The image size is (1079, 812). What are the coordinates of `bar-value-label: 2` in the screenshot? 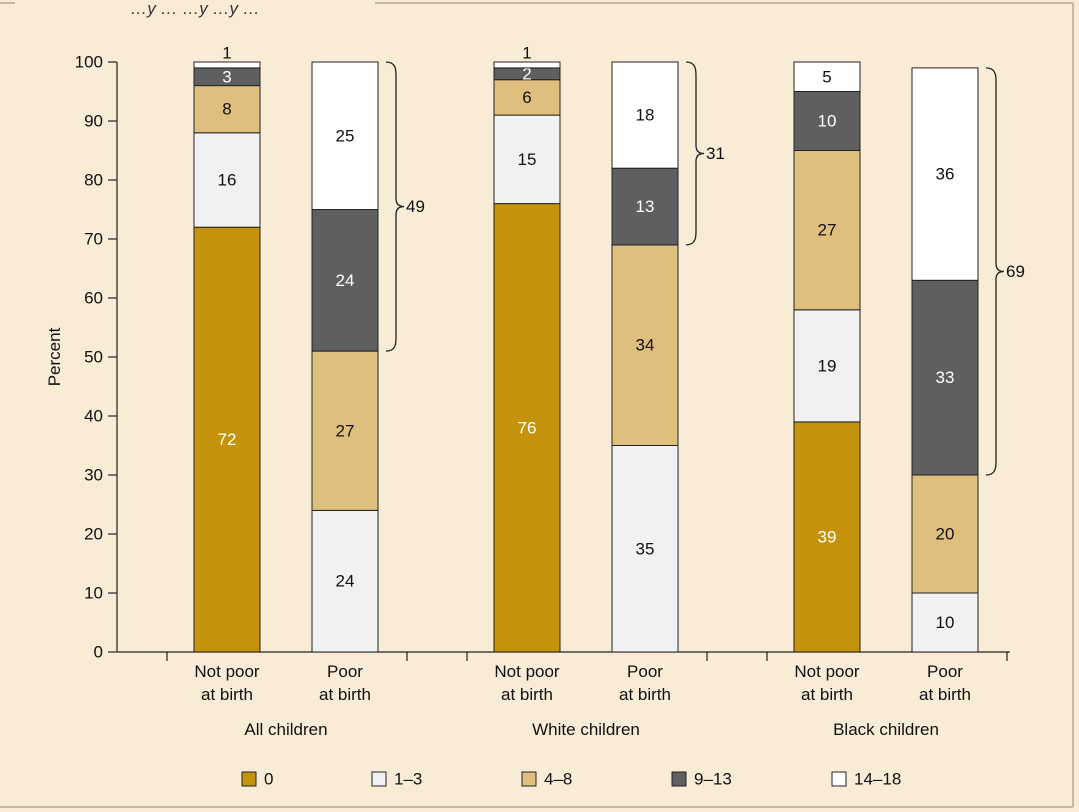 It's located at (526, 73).